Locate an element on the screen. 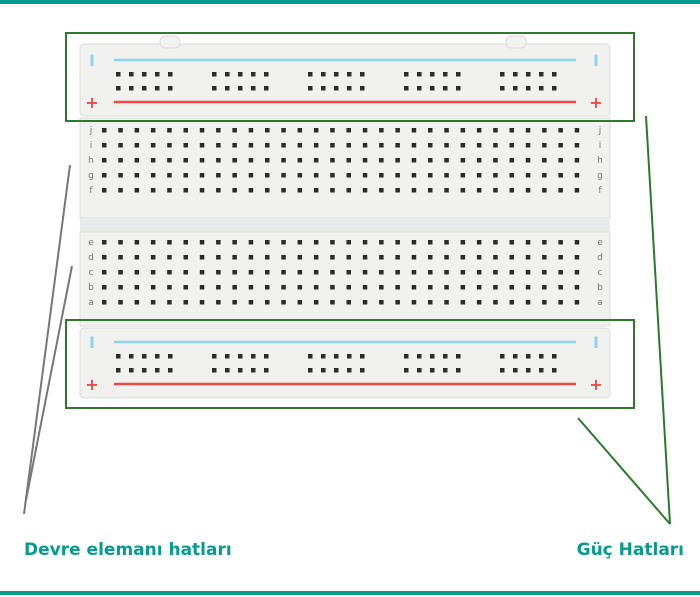  circuit-pointer-line-lower is located at coordinates (49, 383).